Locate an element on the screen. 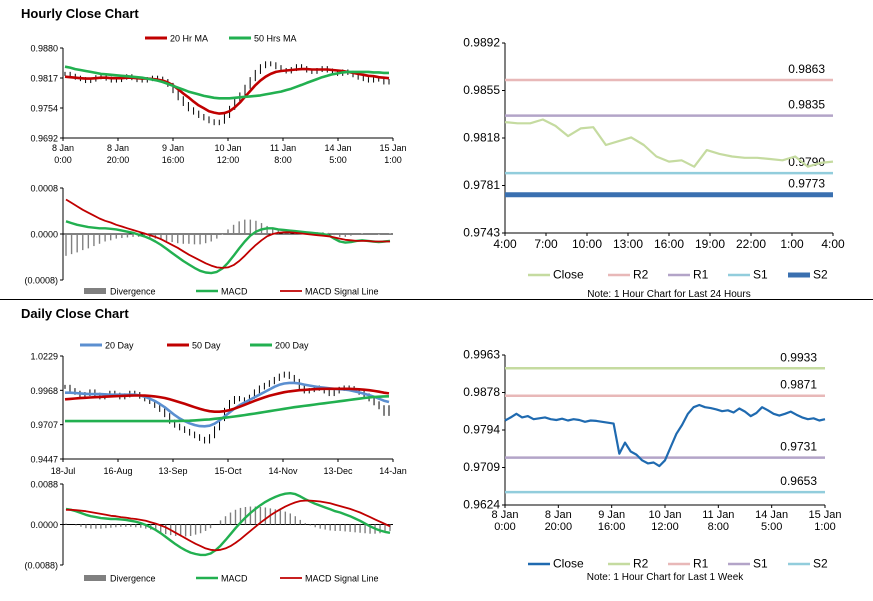 The image size is (873, 601). hourly-levels-xtick-label: 22:00 is located at coordinates (751, 244).